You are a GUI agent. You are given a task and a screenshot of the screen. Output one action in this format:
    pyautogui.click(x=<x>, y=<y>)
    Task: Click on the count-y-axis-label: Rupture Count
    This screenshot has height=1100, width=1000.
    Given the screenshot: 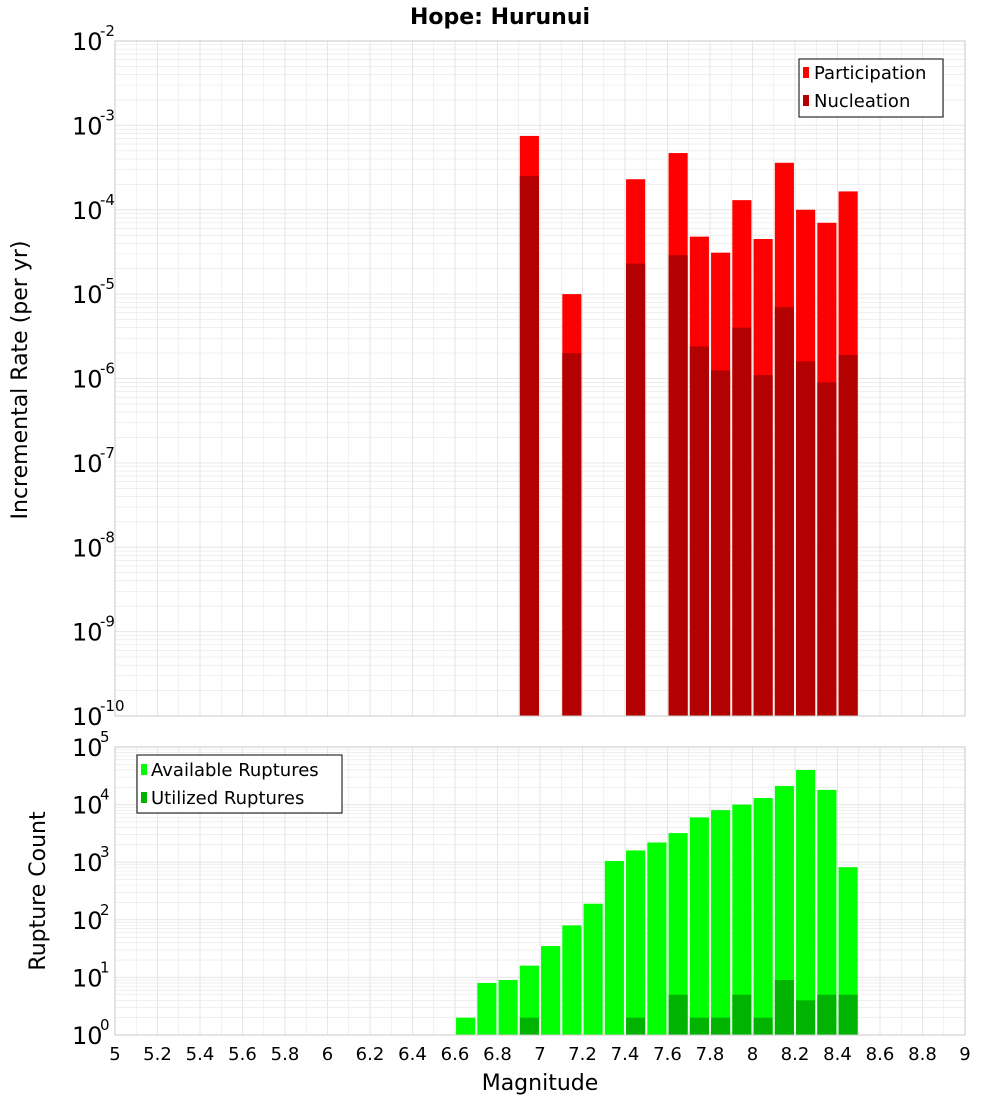 What is the action you would take?
    pyautogui.click(x=38, y=891)
    